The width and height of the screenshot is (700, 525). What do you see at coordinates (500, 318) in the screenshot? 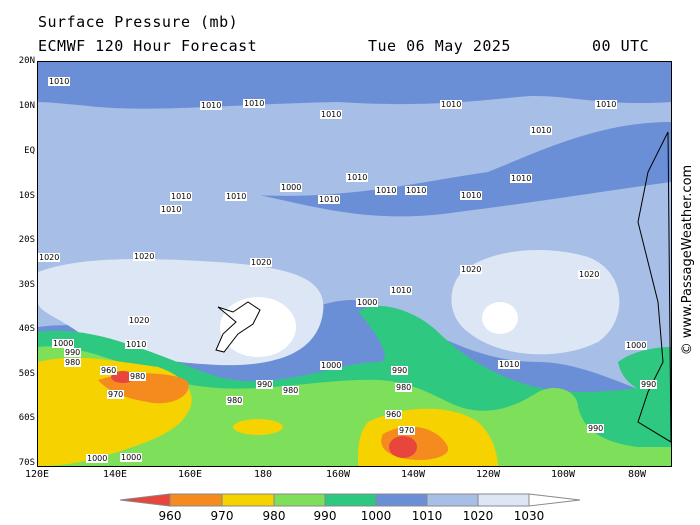
I see `high-center-east` at bounding box center [500, 318].